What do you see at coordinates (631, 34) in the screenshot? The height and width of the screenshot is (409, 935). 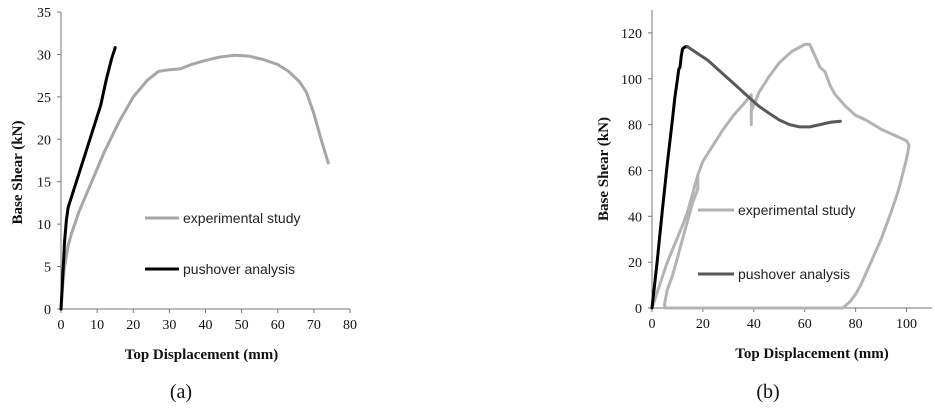 I see `y-tick-label: 120` at bounding box center [631, 34].